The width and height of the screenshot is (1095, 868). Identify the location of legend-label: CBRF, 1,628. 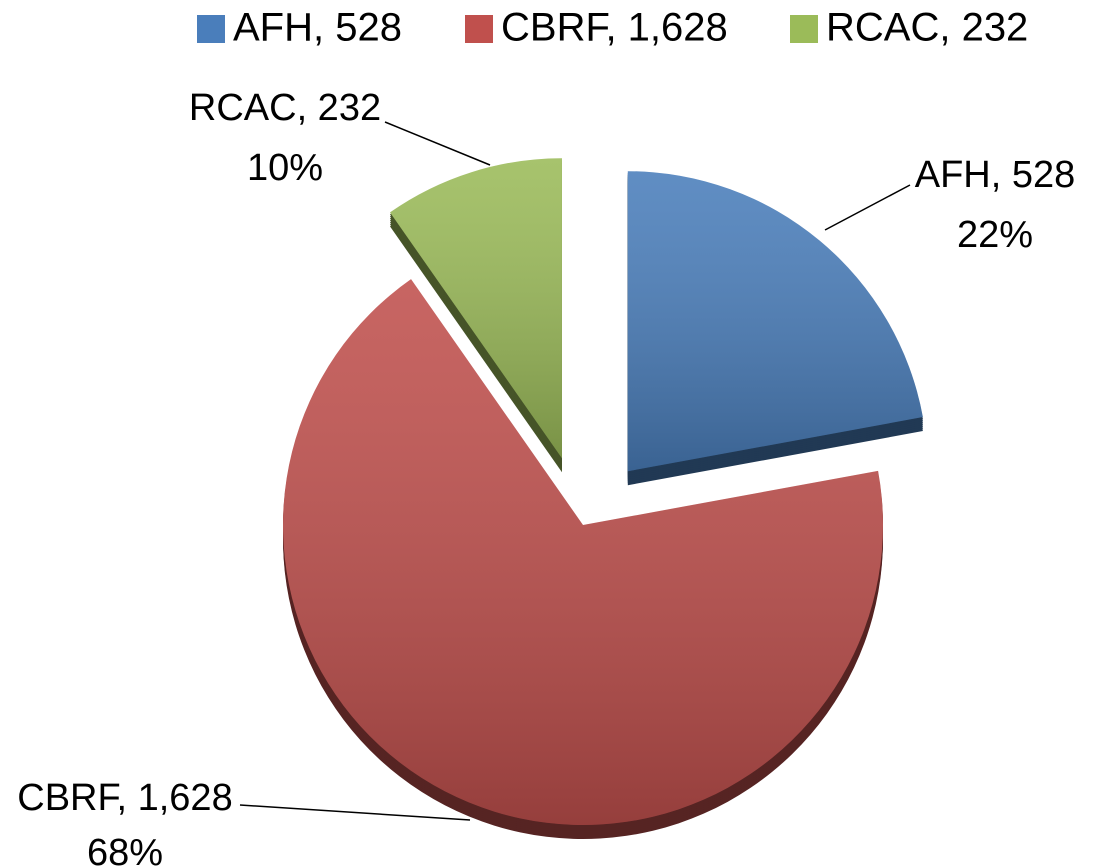
(614, 28).